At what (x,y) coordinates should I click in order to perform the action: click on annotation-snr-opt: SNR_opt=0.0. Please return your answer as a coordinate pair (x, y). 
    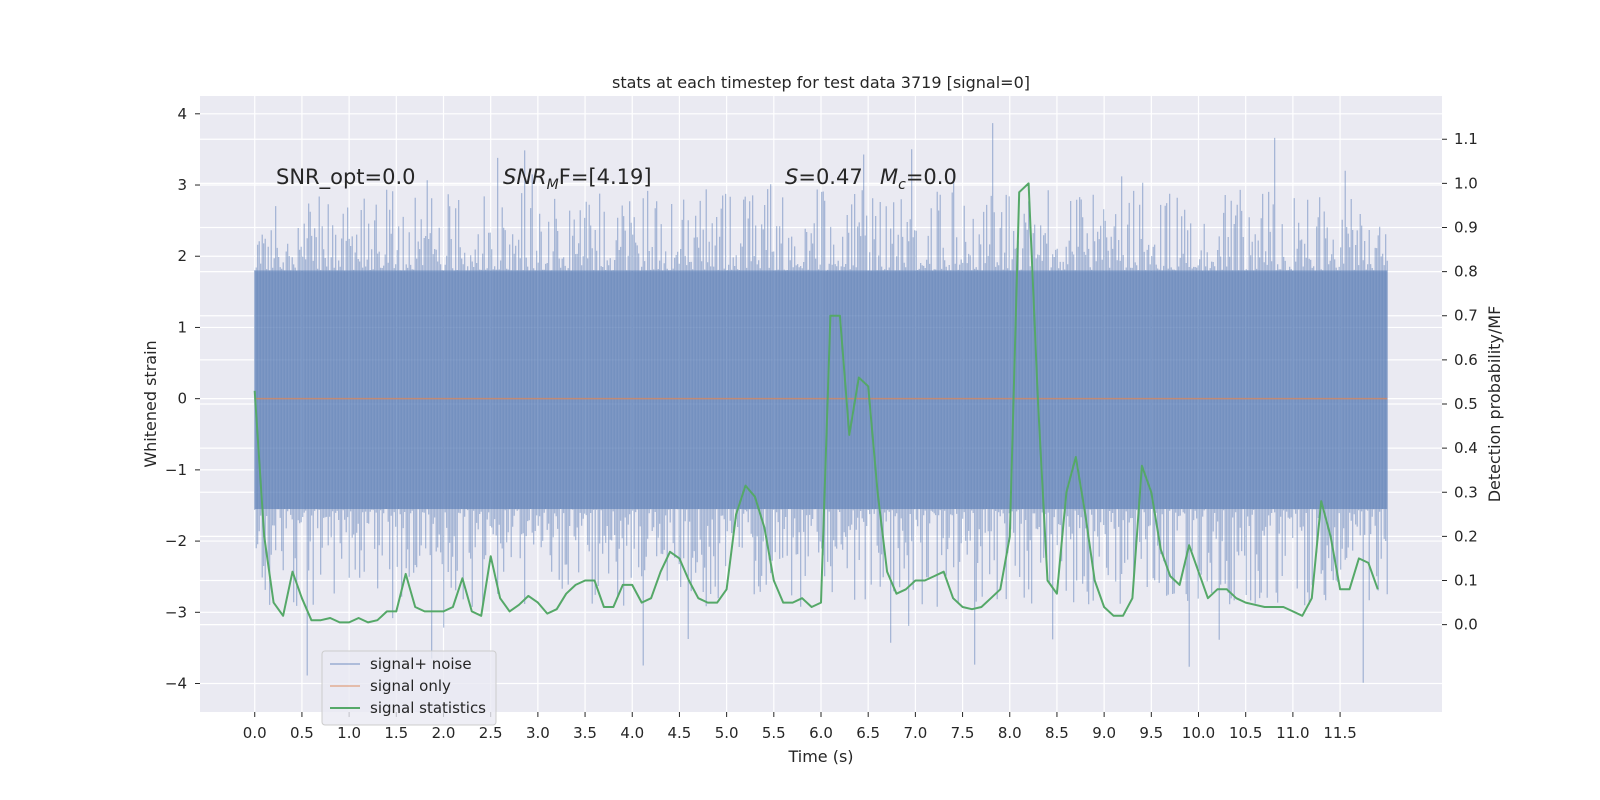
    Looking at the image, I should click on (346, 177).